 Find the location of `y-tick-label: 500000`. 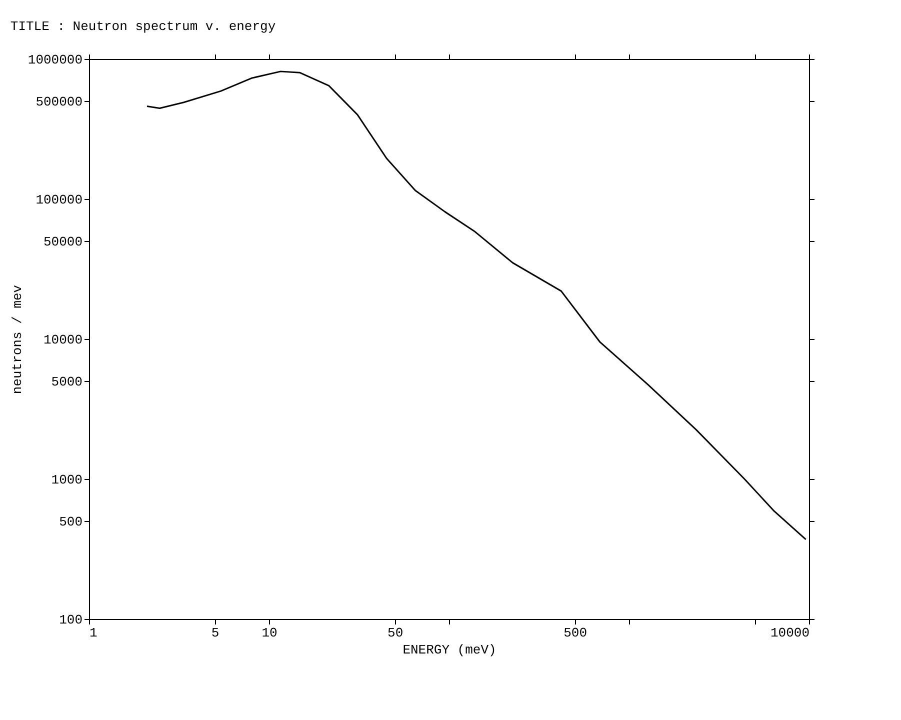

y-tick-label: 500000 is located at coordinates (59, 102).